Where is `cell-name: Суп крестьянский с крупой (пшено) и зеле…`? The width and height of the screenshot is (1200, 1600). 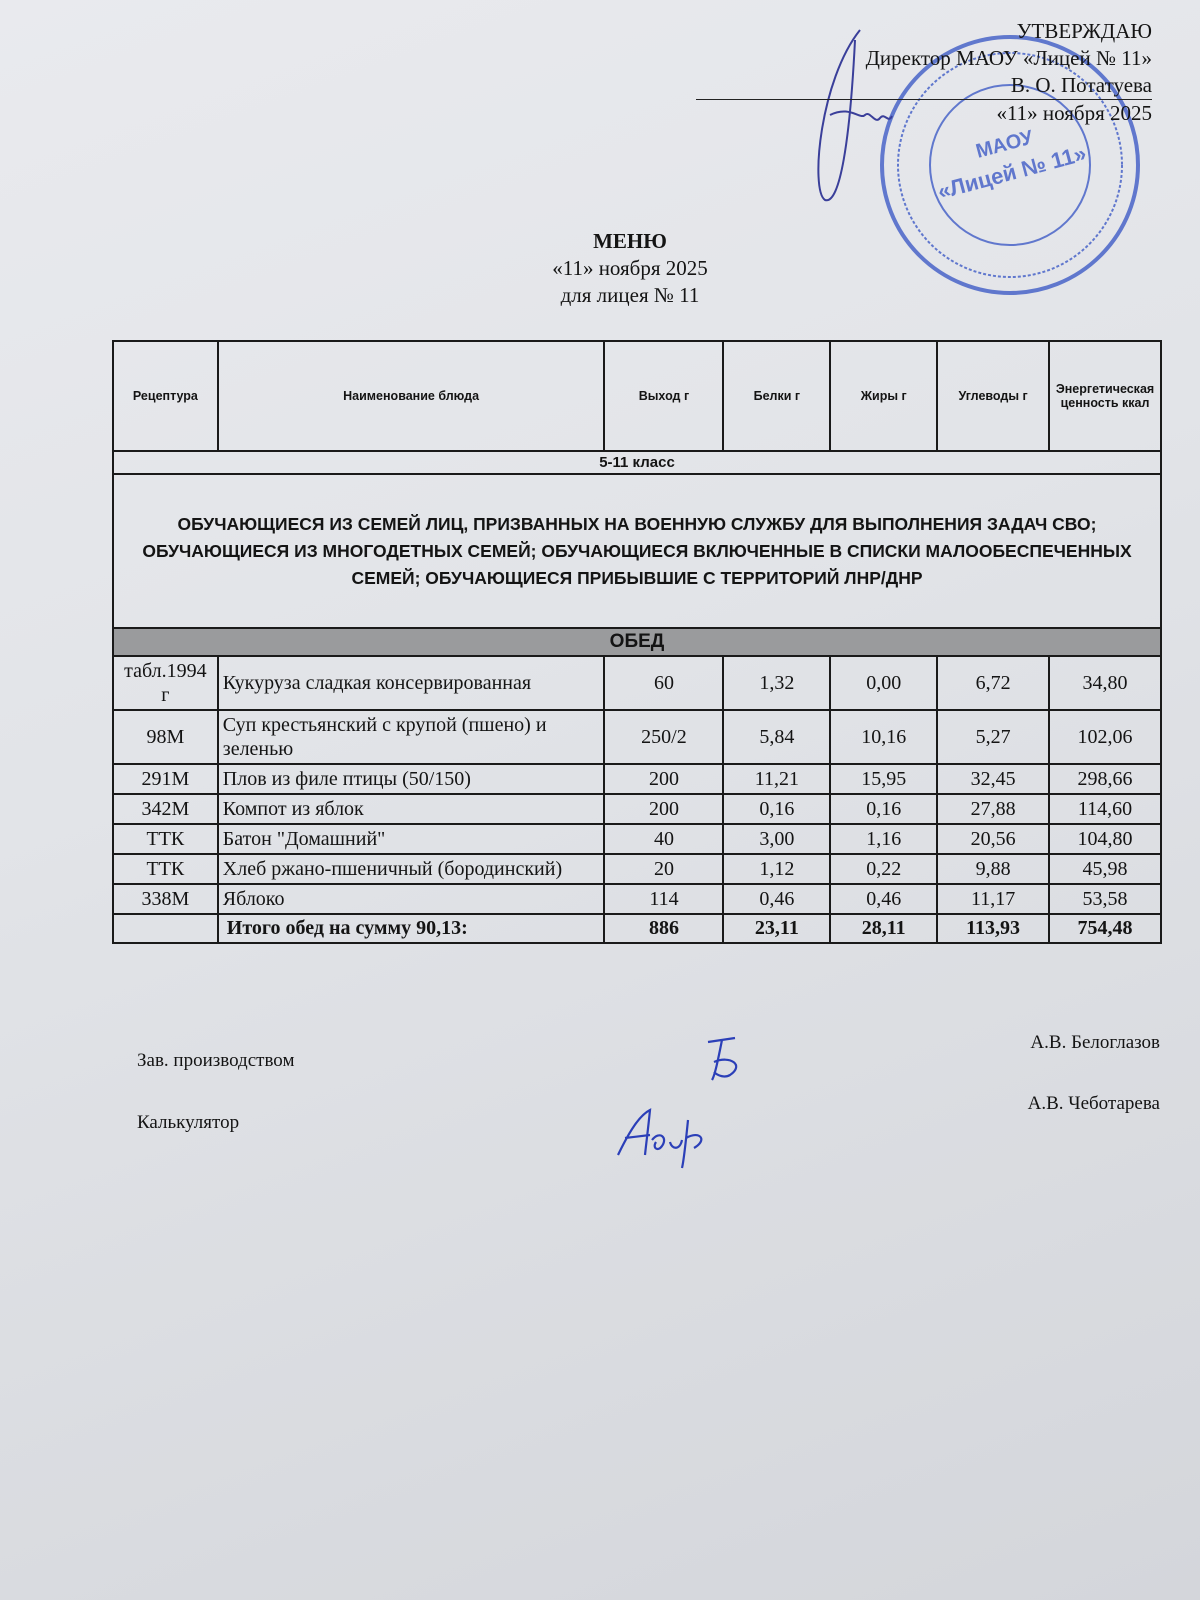 cell-name: Суп крестьянский с крупой (пшено) и зеле… is located at coordinates (411, 737).